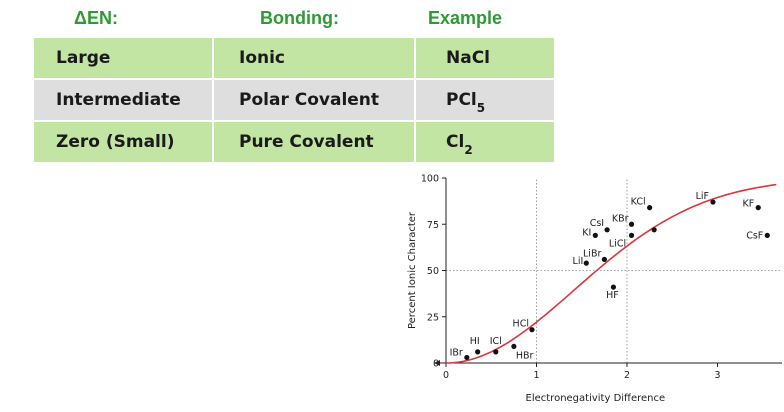  I want to click on cell-example: PCl5, so click(466, 102).